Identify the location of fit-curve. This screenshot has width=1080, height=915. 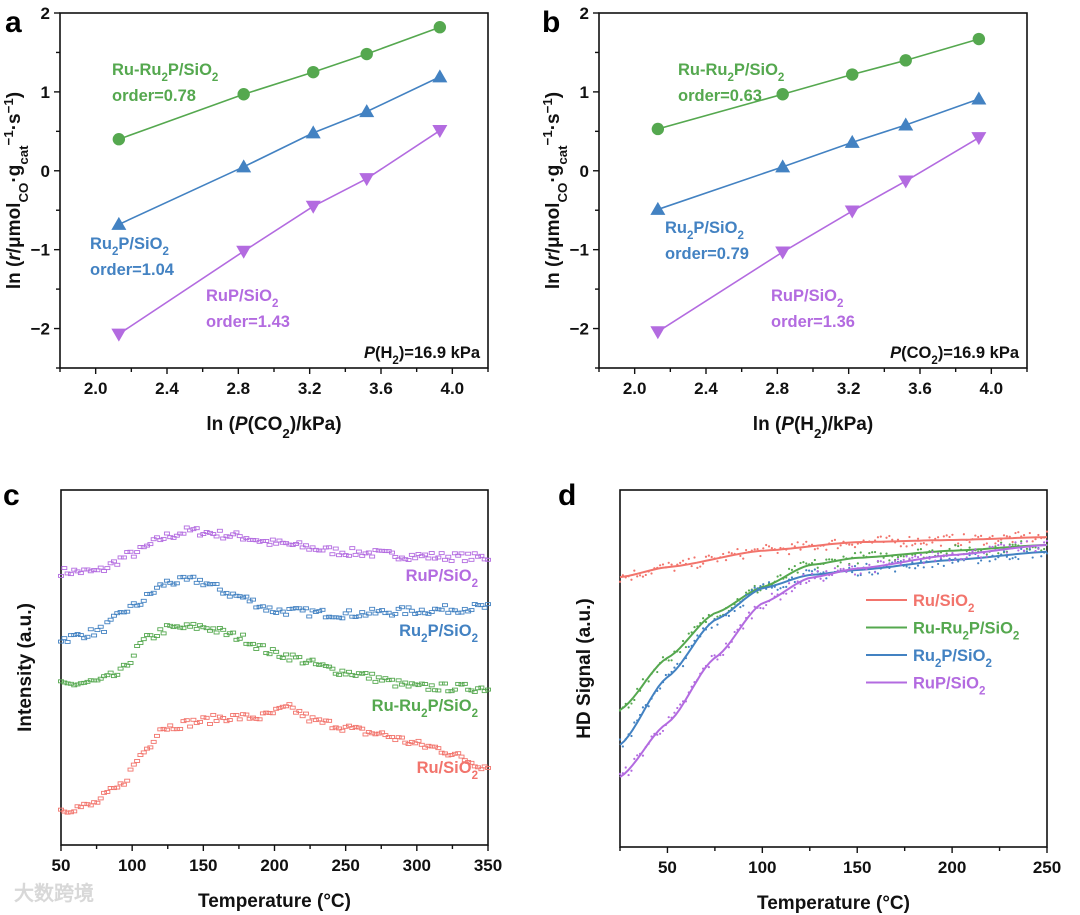
(833, 661).